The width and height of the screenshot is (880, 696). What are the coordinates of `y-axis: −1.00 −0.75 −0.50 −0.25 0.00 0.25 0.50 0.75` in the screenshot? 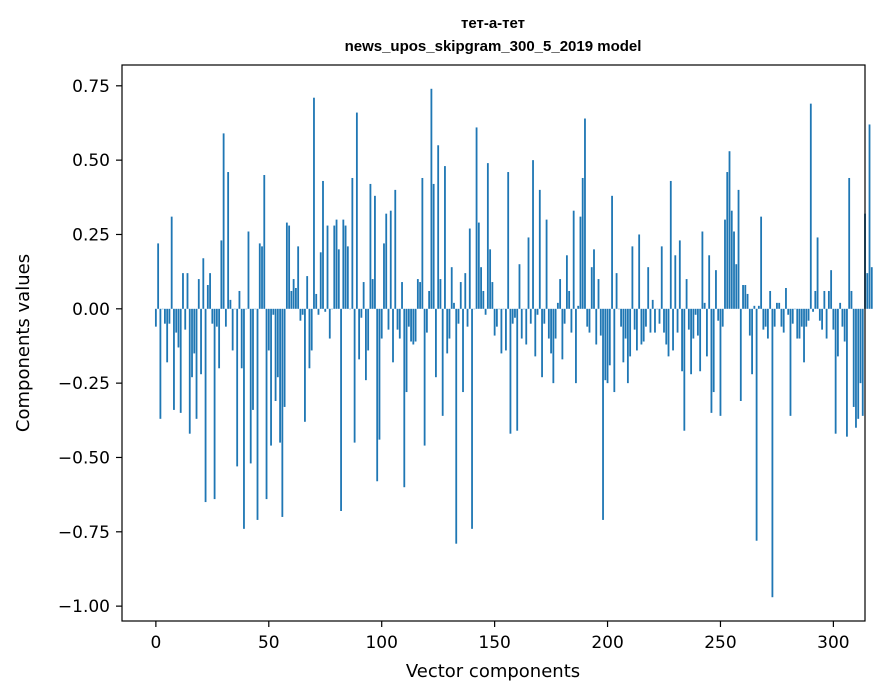 It's located at (90, 347).